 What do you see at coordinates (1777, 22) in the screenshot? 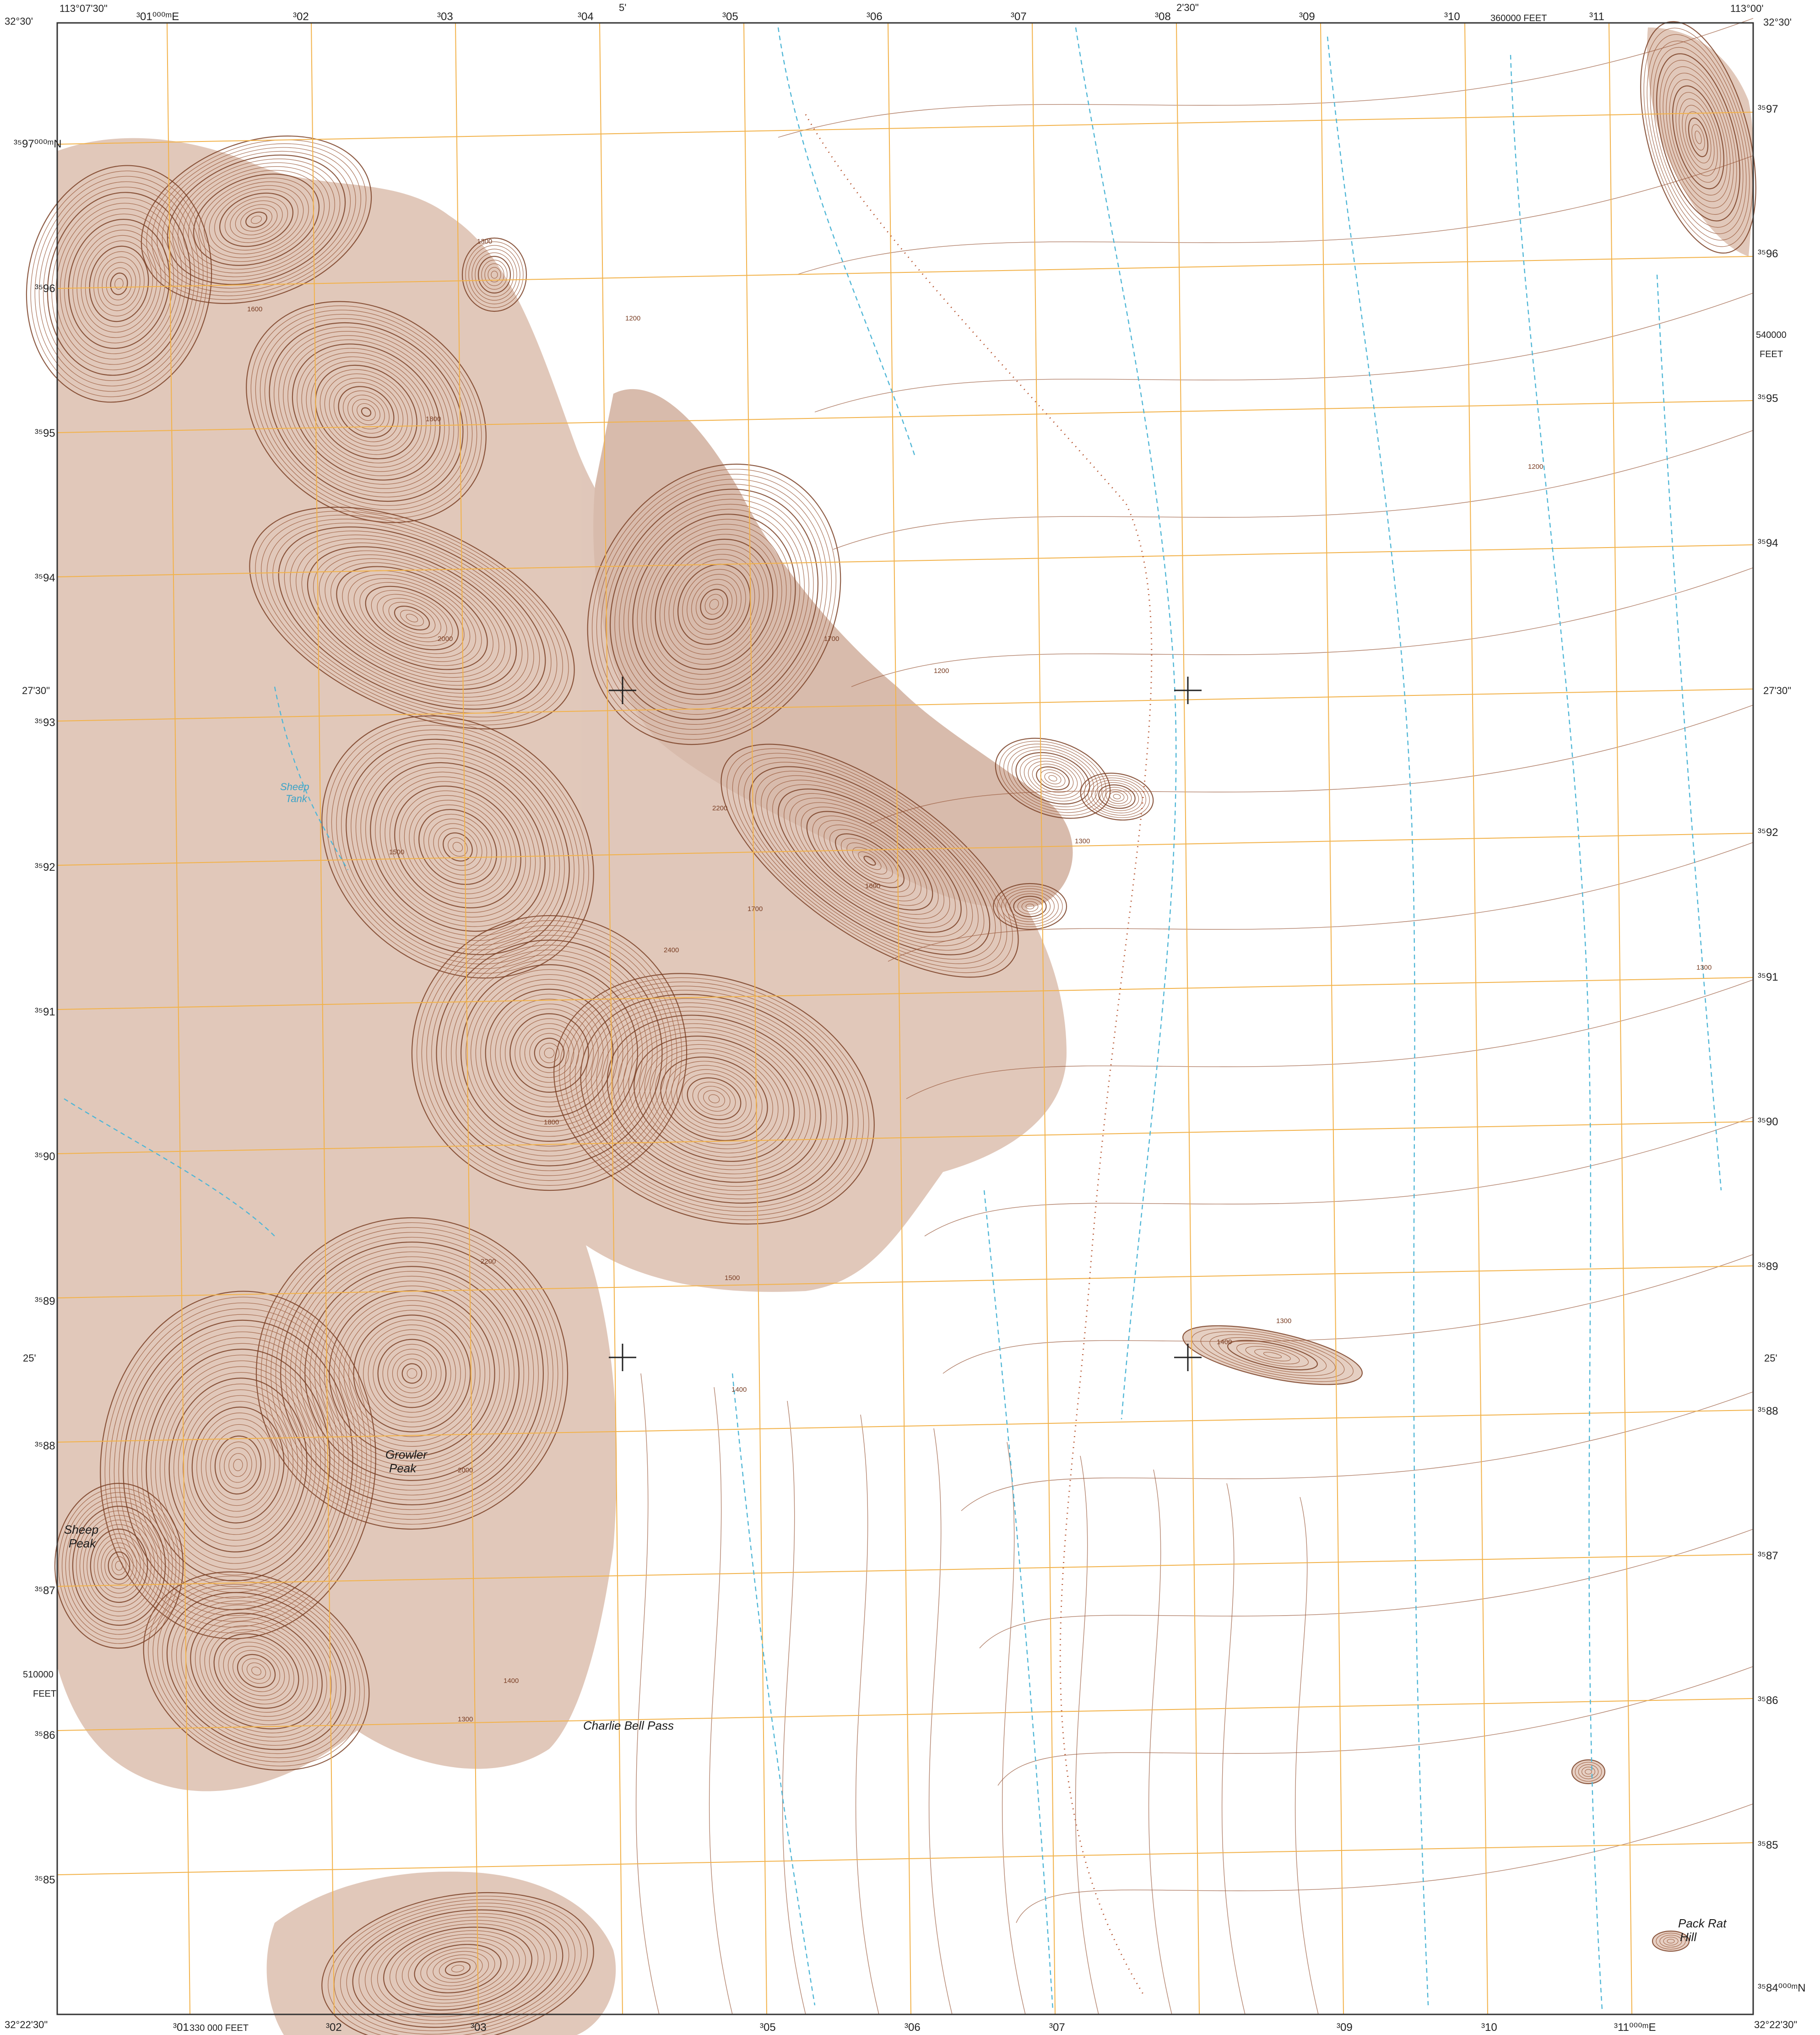
I see `corner-top-right-lat: 32°30'` at bounding box center [1777, 22].